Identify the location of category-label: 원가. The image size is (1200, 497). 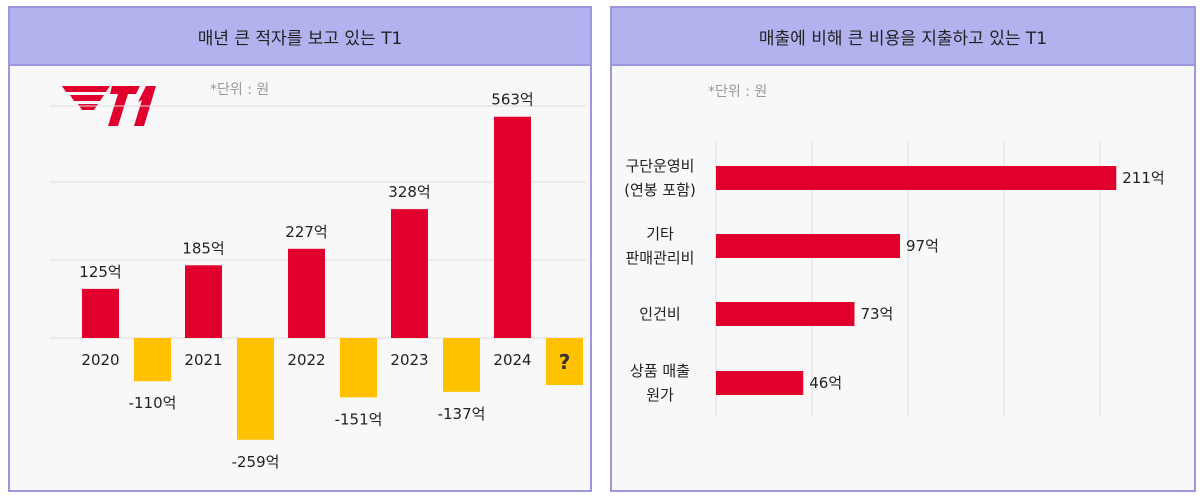
(660, 395).